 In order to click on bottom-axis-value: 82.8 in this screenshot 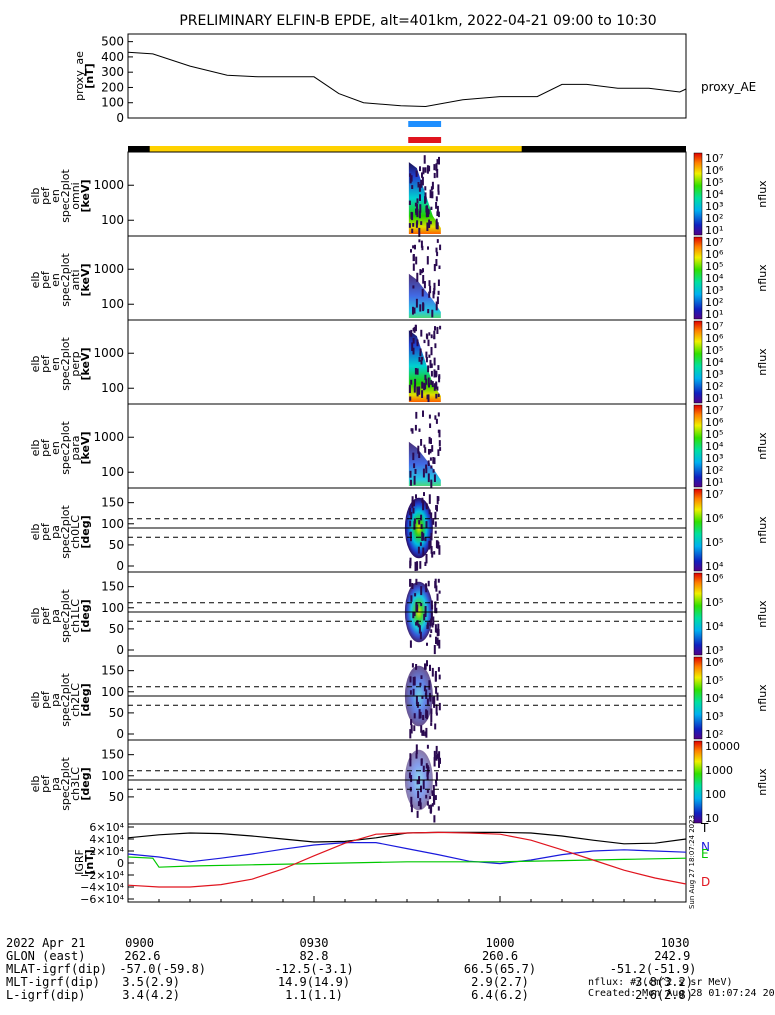, I will do `click(314, 956)`.